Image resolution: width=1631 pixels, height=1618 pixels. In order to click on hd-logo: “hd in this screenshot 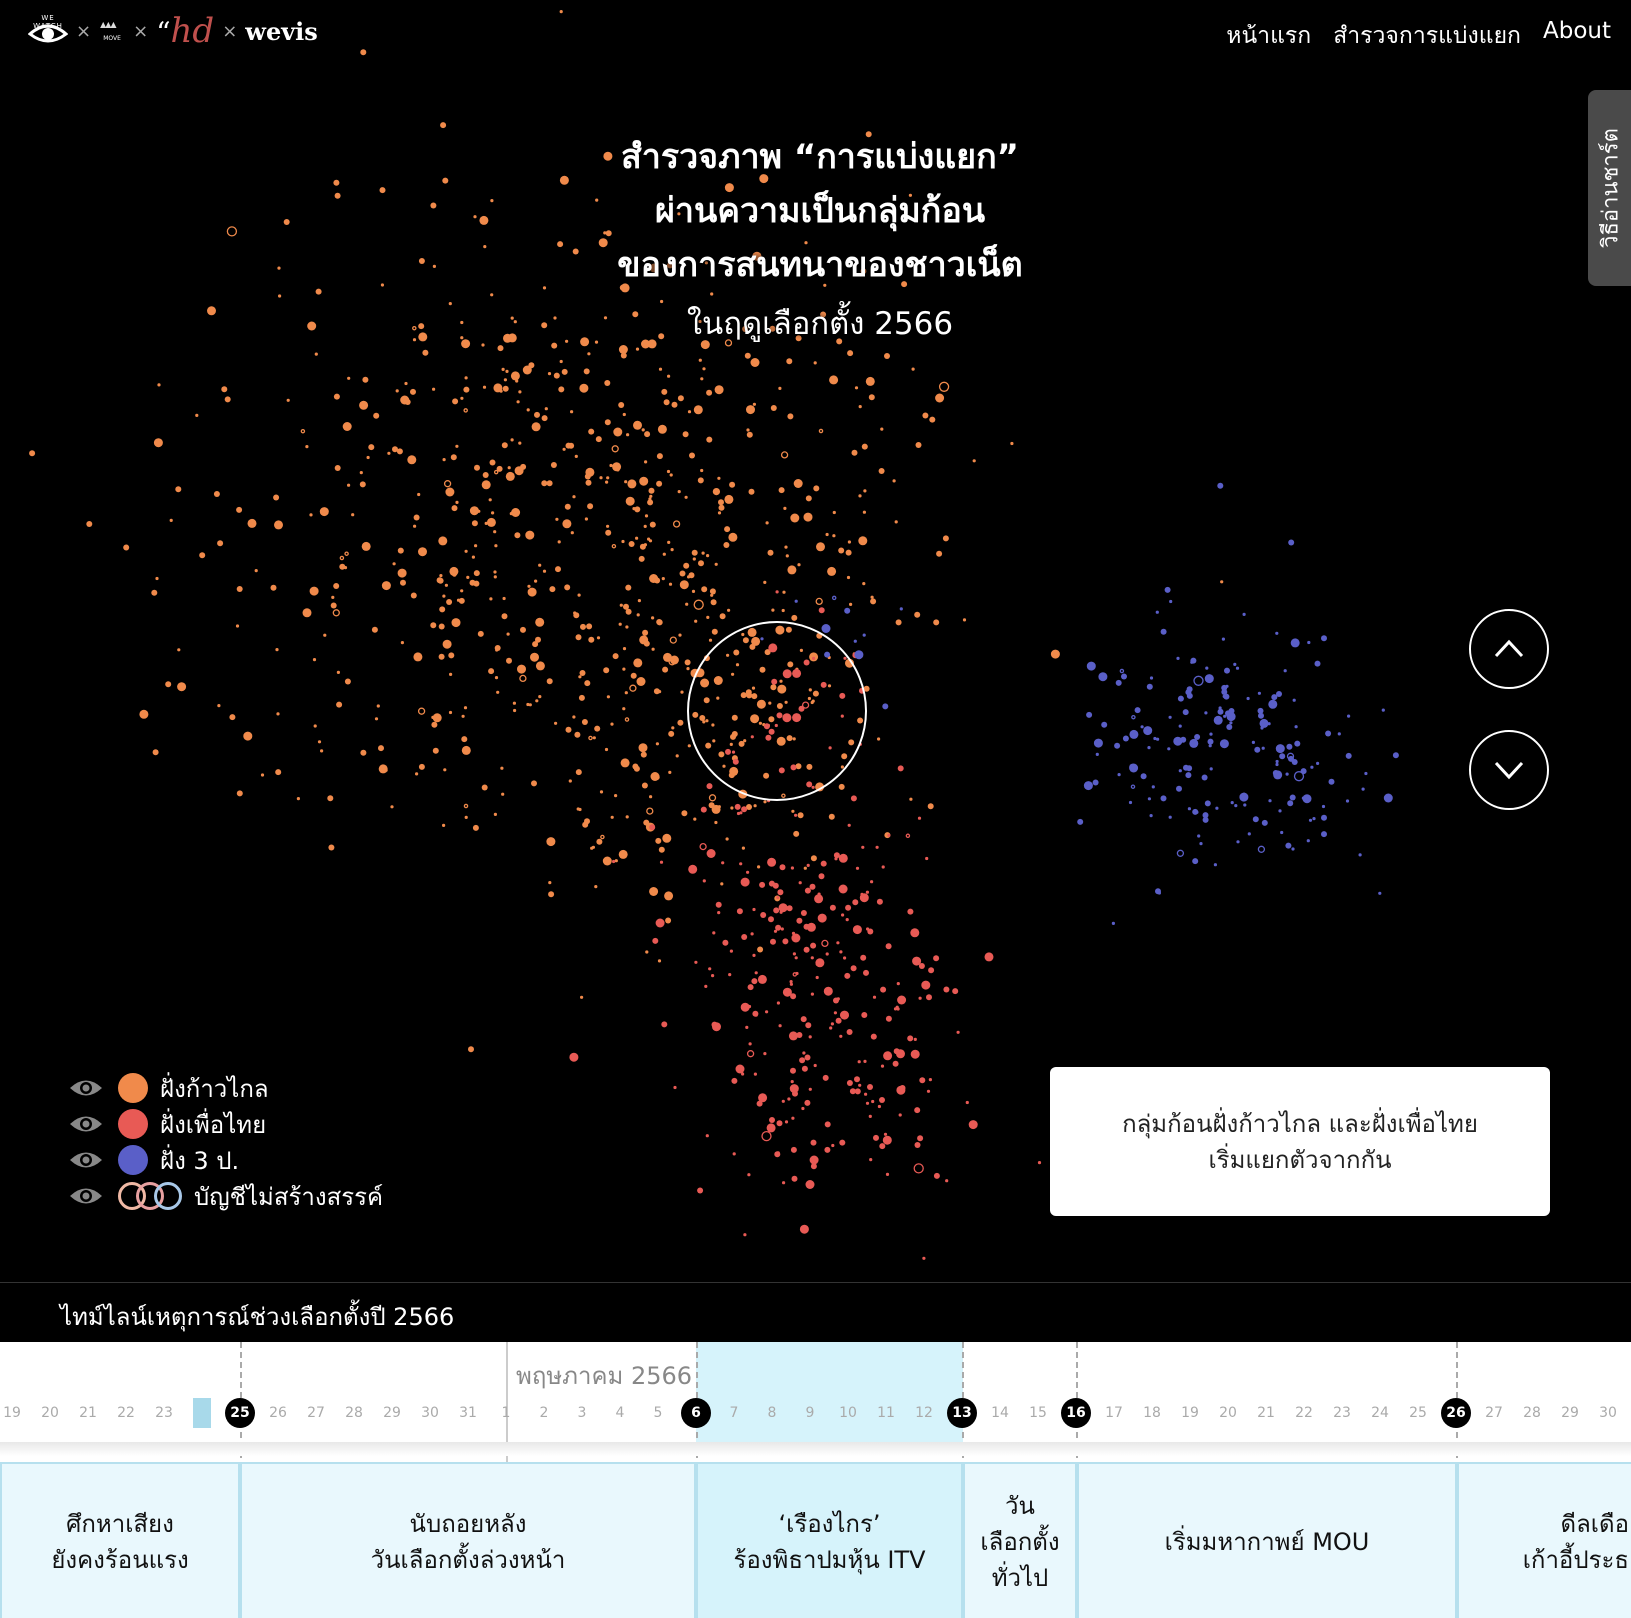, I will do `click(185, 31)`.